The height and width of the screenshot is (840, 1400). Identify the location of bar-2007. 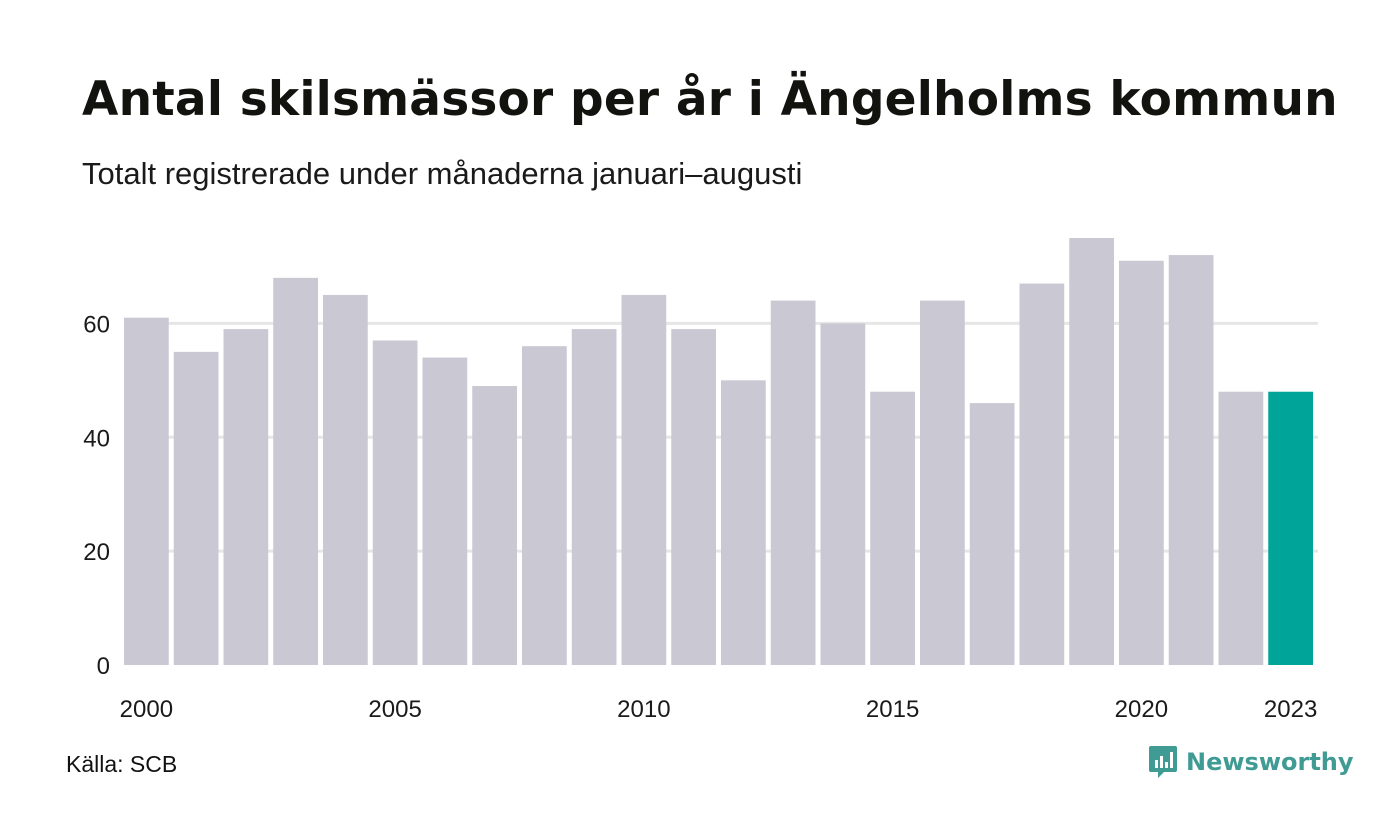
(494, 525).